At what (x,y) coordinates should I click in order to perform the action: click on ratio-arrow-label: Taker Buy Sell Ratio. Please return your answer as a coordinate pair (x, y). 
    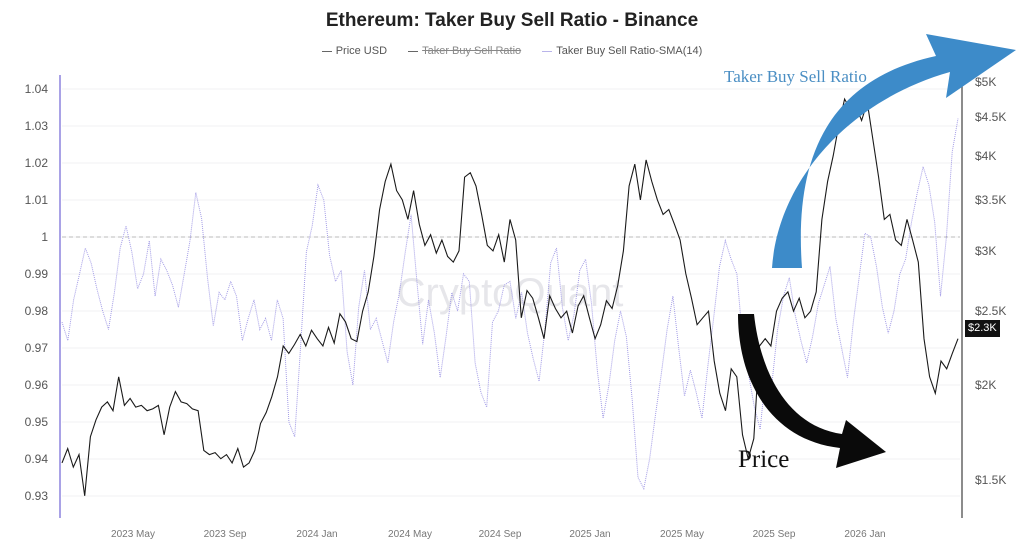
    Looking at the image, I should click on (795, 77).